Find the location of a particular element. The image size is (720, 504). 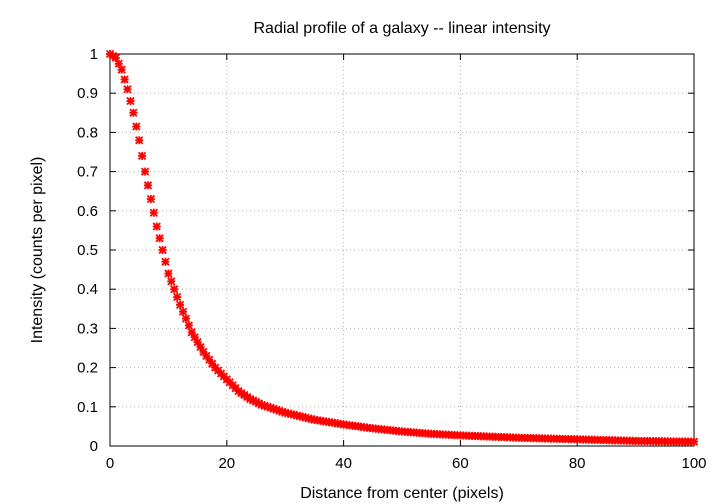

y-tick-label: 0.5 is located at coordinates (87, 250).